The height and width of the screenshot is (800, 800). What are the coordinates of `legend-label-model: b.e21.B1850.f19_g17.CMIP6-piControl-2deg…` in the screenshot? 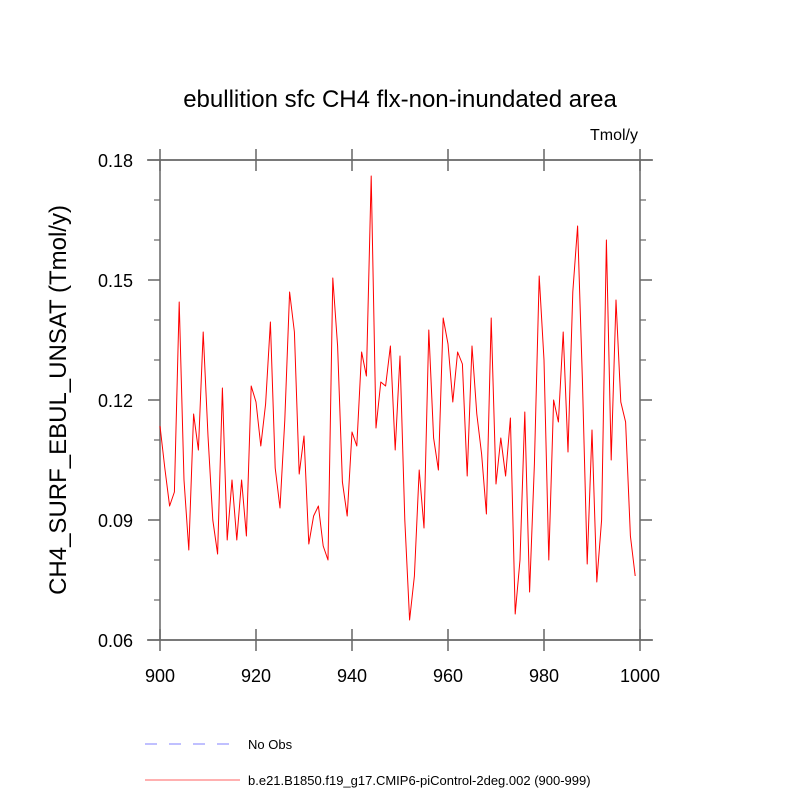 It's located at (419, 780).